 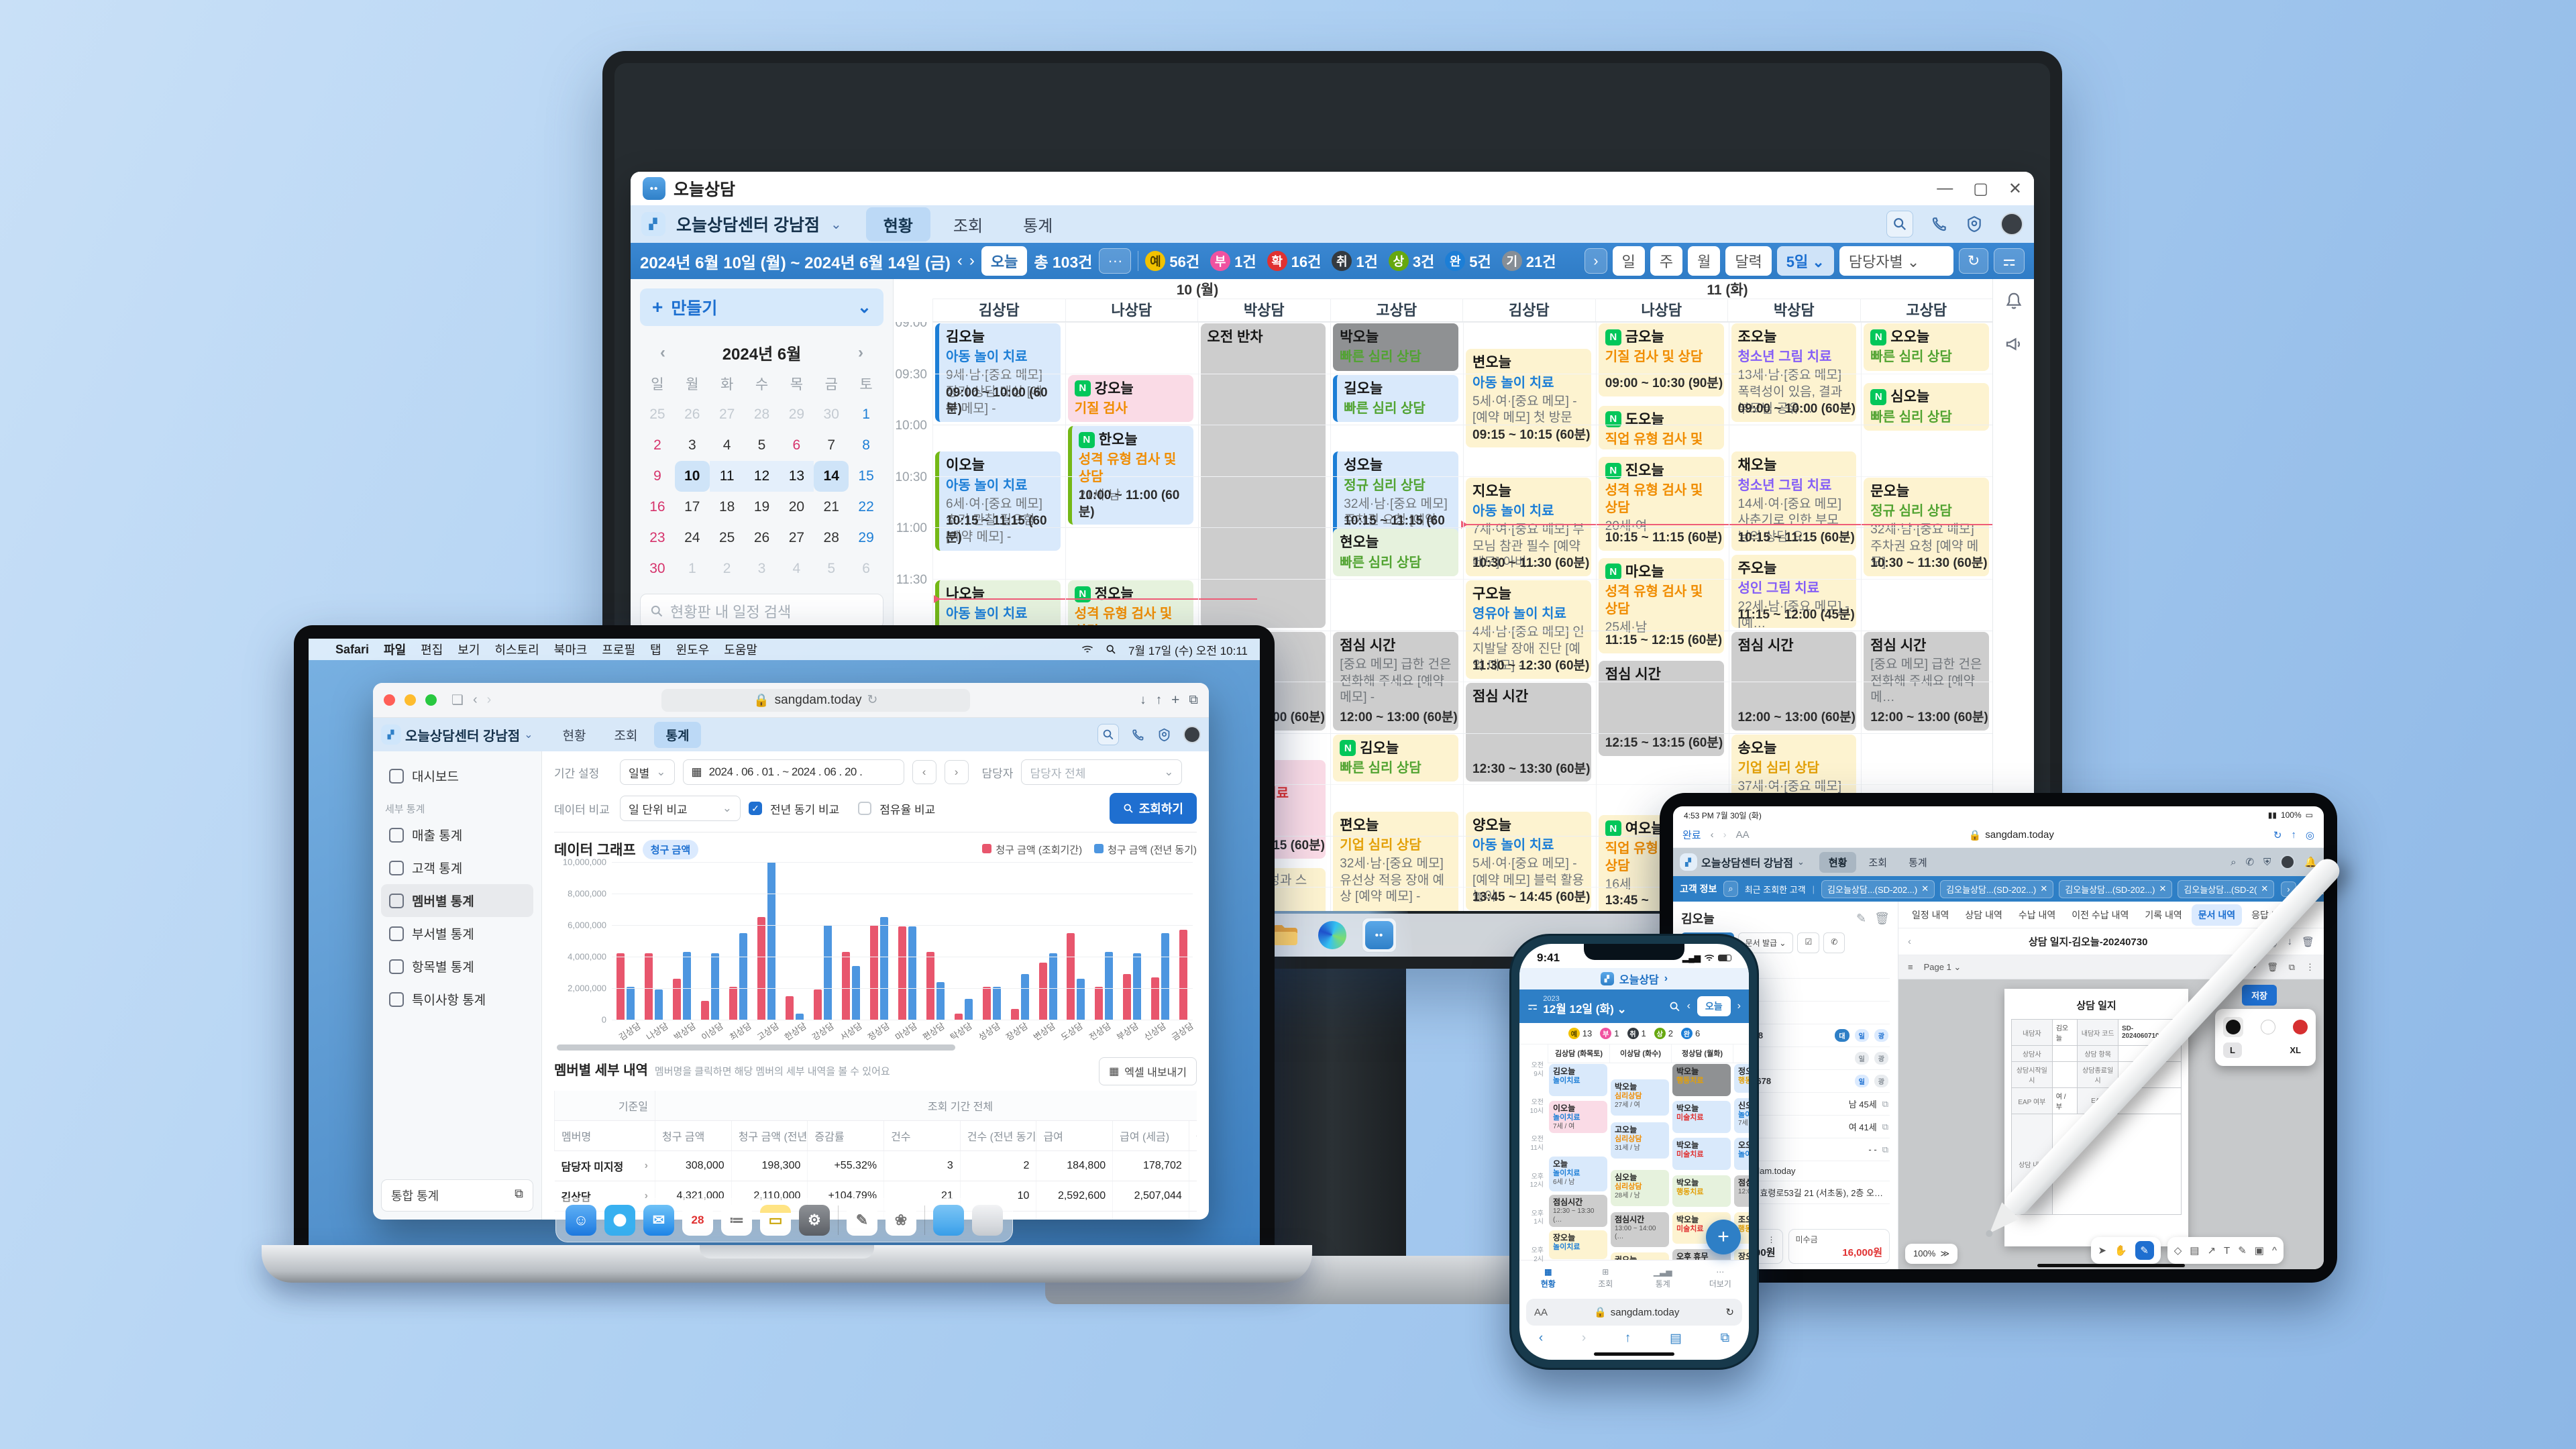 I want to click on mini-cal-day: 6, so click(x=796, y=445).